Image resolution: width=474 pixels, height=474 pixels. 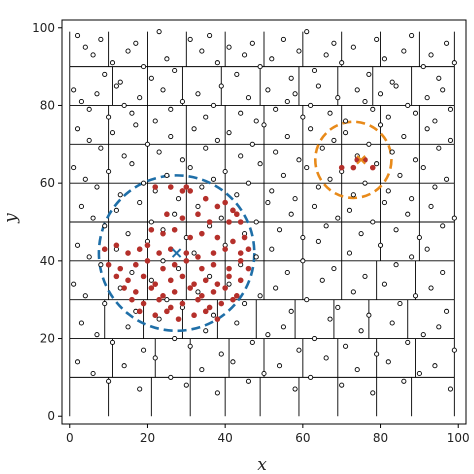 I want to click on x-tick-label: 40, so click(x=225, y=438).